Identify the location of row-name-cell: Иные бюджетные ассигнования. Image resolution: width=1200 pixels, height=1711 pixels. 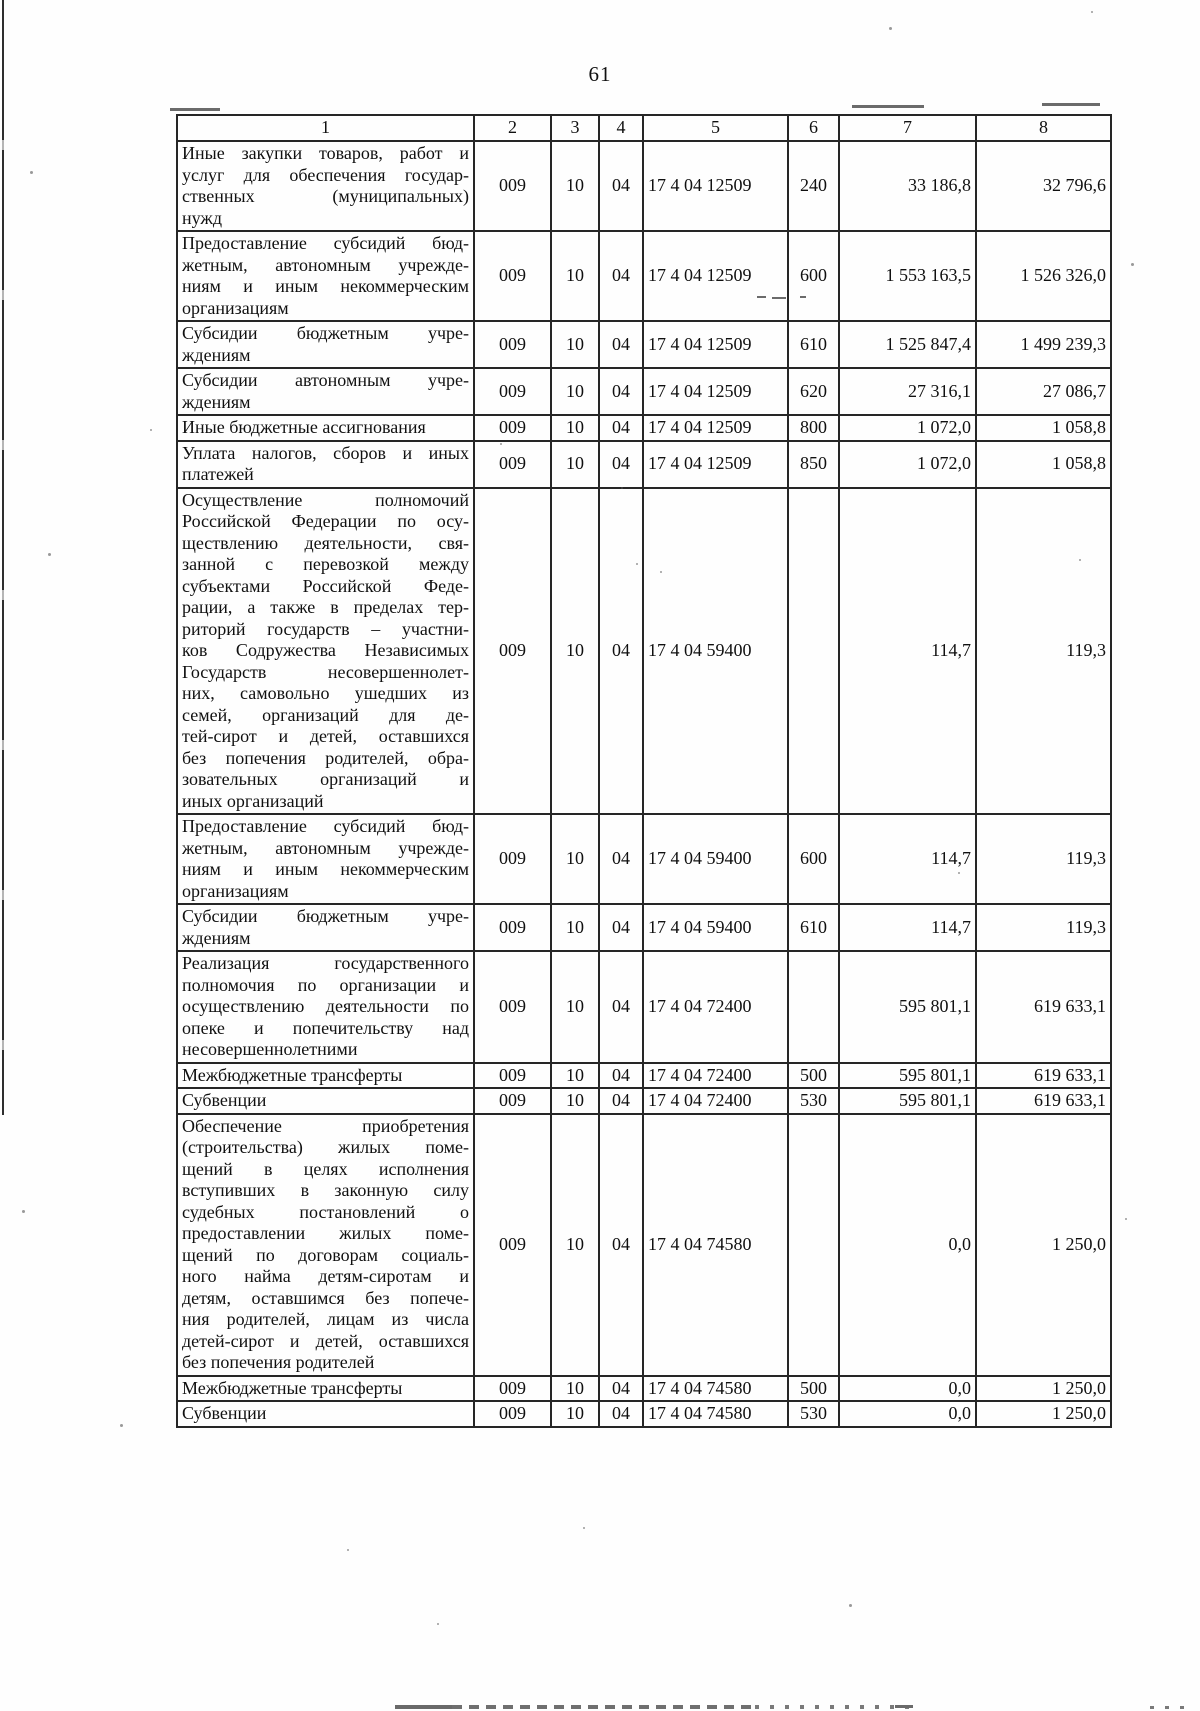
(325, 428).